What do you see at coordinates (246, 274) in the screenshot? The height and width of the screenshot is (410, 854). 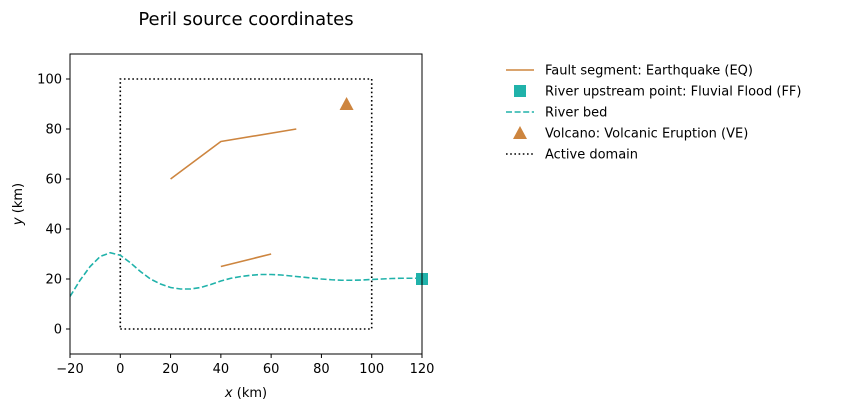 I see `river-bed-line` at bounding box center [246, 274].